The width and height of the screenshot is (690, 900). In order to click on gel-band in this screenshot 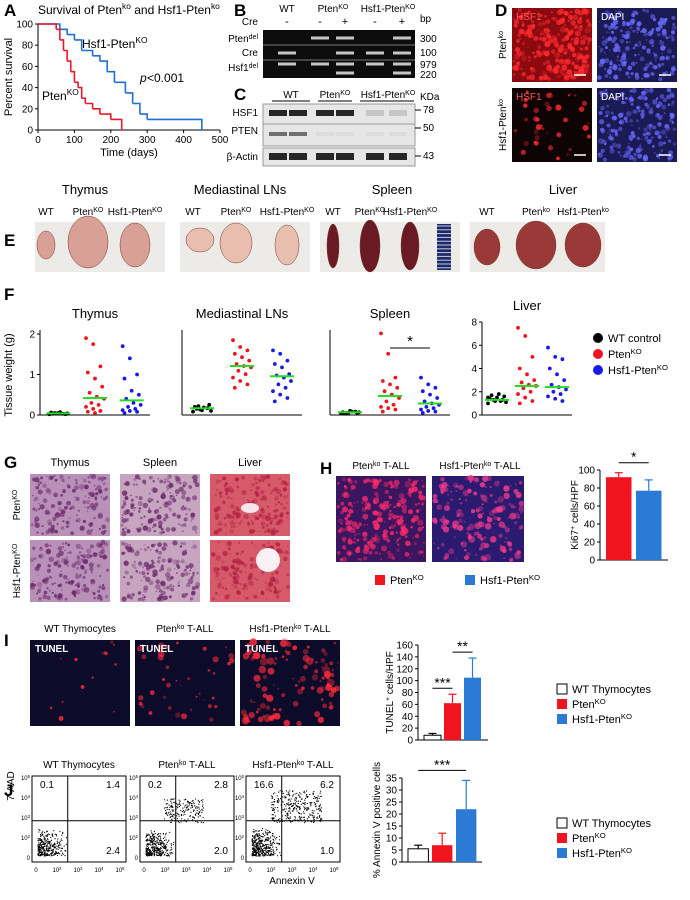, I will do `click(345, 38)`.